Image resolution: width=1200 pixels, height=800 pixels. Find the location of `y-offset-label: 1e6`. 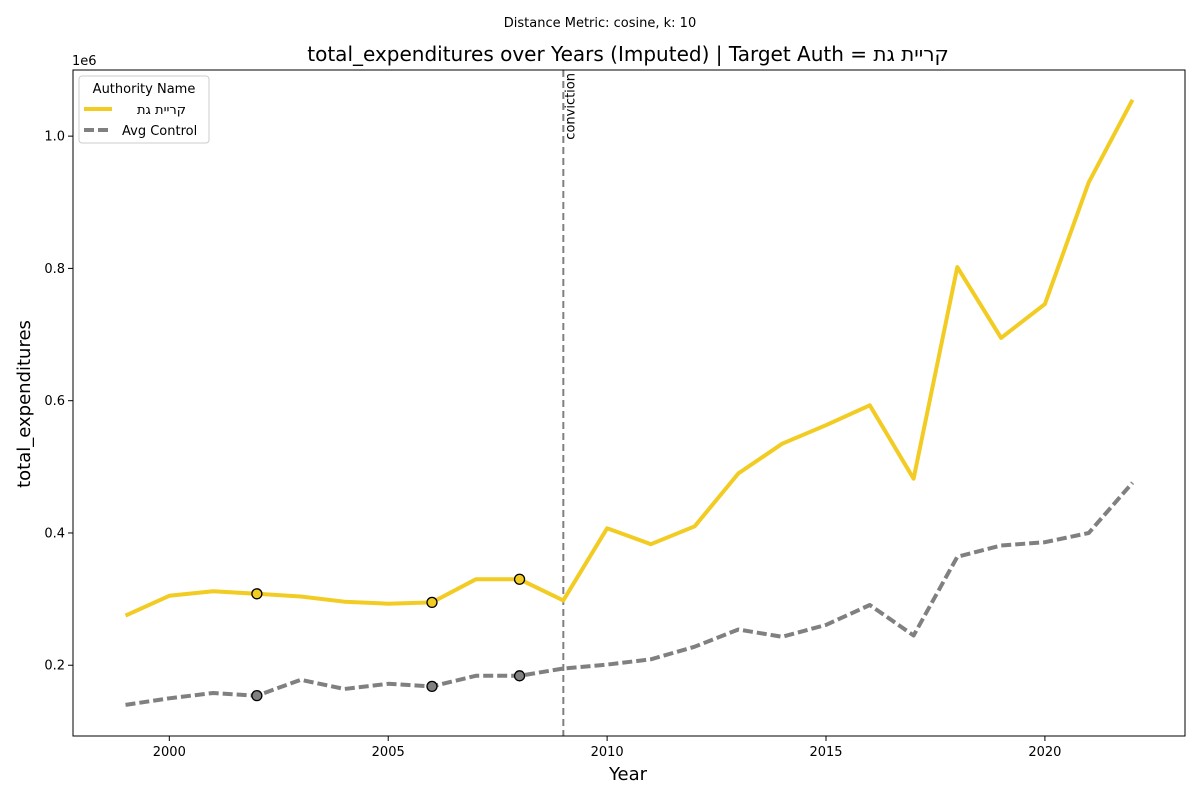

y-offset-label: 1e6 is located at coordinates (84, 61).